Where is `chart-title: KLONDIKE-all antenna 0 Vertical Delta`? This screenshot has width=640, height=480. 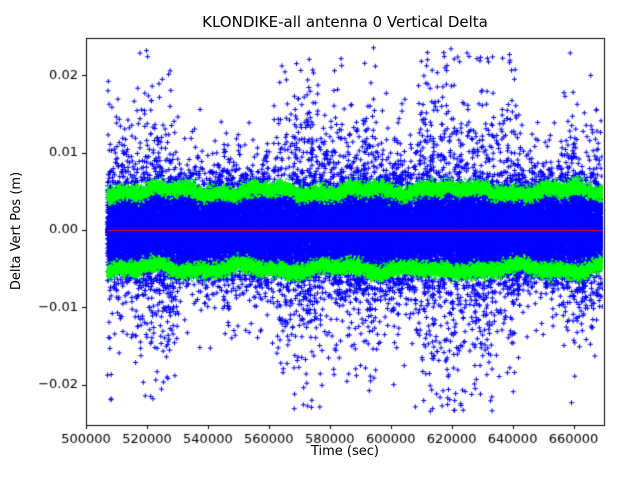
chart-title: KLONDIKE-all antenna 0 Vertical Delta is located at coordinates (345, 22).